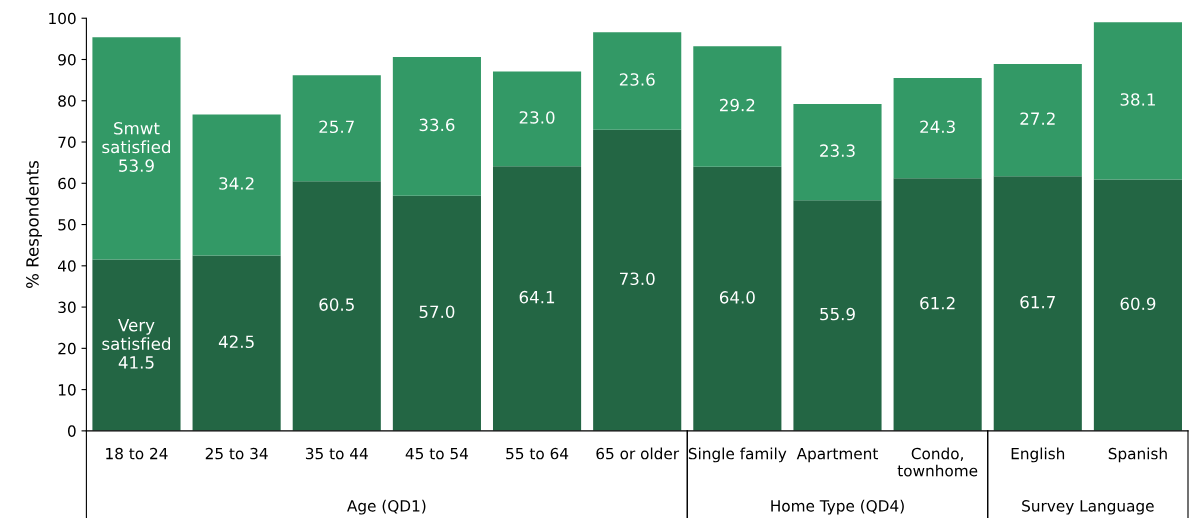 The width and height of the screenshot is (1200, 521). What do you see at coordinates (937, 462) in the screenshot?
I see `x-tick-label: Condo, townhome` at bounding box center [937, 462].